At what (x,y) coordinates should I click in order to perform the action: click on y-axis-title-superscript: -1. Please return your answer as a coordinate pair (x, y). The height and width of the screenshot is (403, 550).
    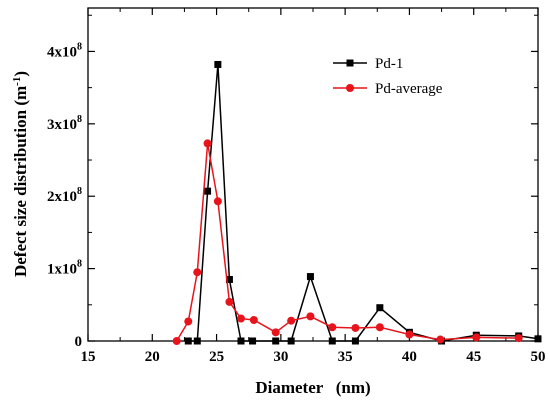
    Looking at the image, I should click on (17, 81).